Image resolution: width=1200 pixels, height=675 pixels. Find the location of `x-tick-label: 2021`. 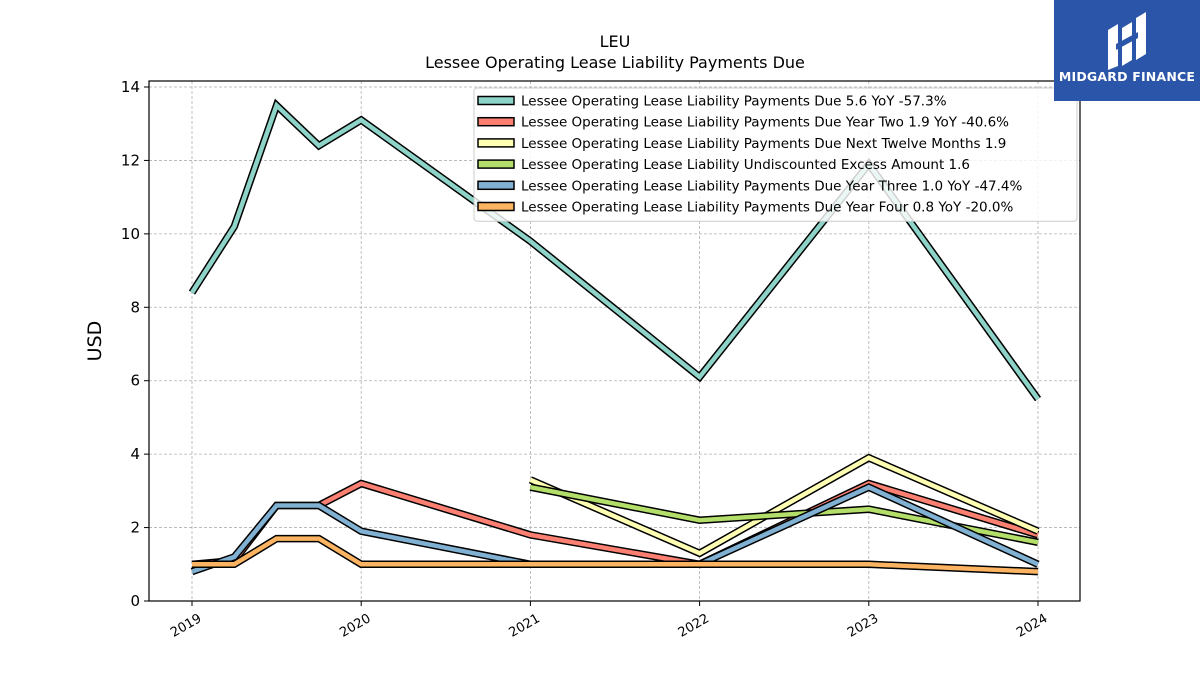

x-tick-label: 2021 is located at coordinates (525, 626).